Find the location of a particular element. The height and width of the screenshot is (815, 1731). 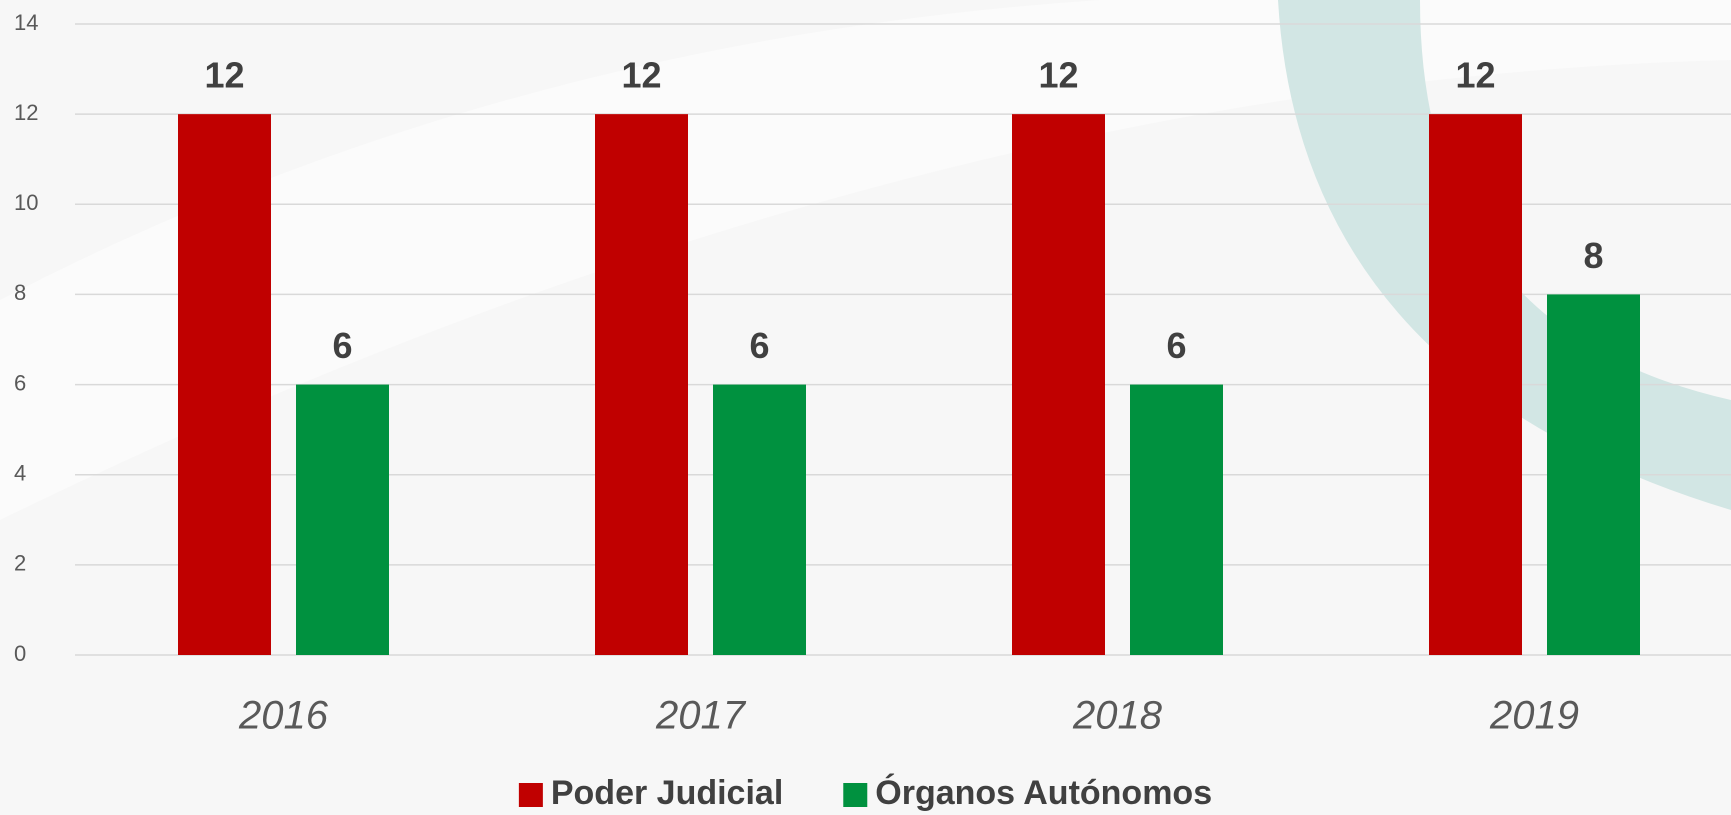

legend-label: Órganos Autónomos is located at coordinates (1043, 793).